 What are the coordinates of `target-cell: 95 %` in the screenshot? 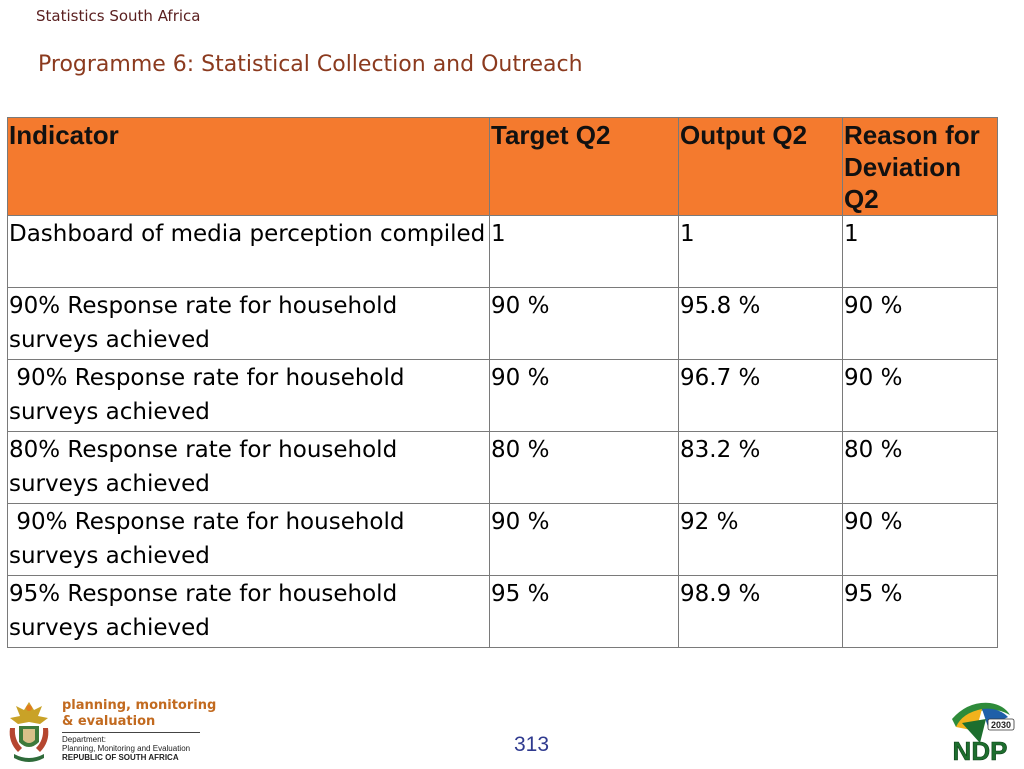 It's located at (584, 611).